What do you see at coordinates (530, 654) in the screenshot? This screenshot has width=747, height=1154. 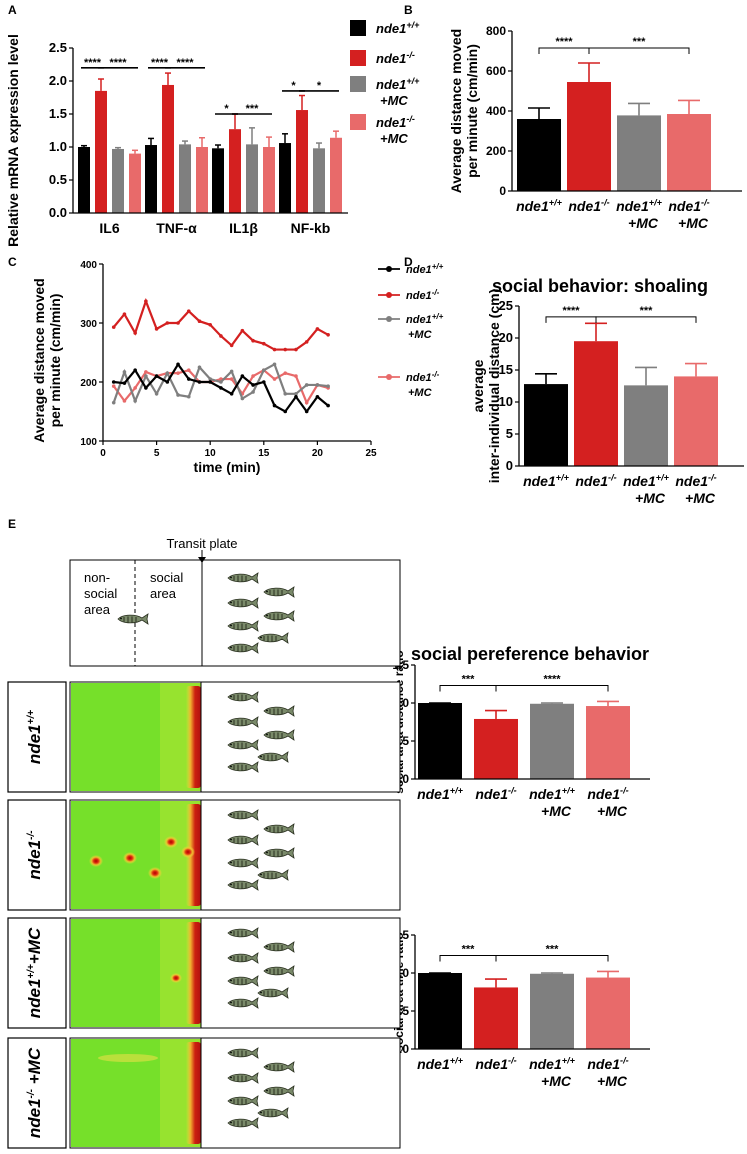 I see `chart-title: social pereference behavior` at bounding box center [530, 654].